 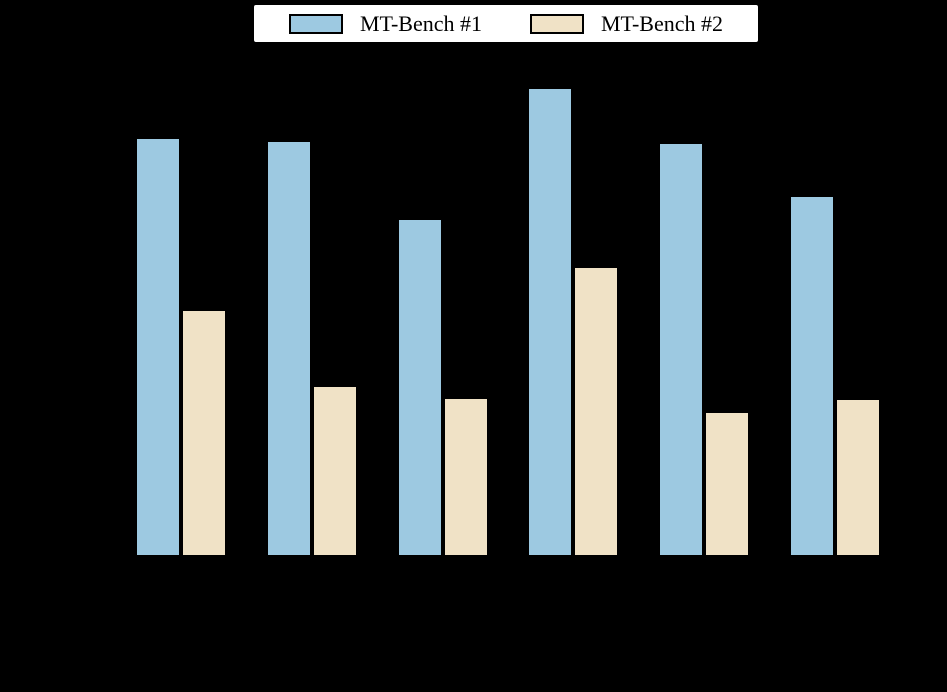 What do you see at coordinates (550, 322) in the screenshot?
I see `bar-mtbench1-group4` at bounding box center [550, 322].